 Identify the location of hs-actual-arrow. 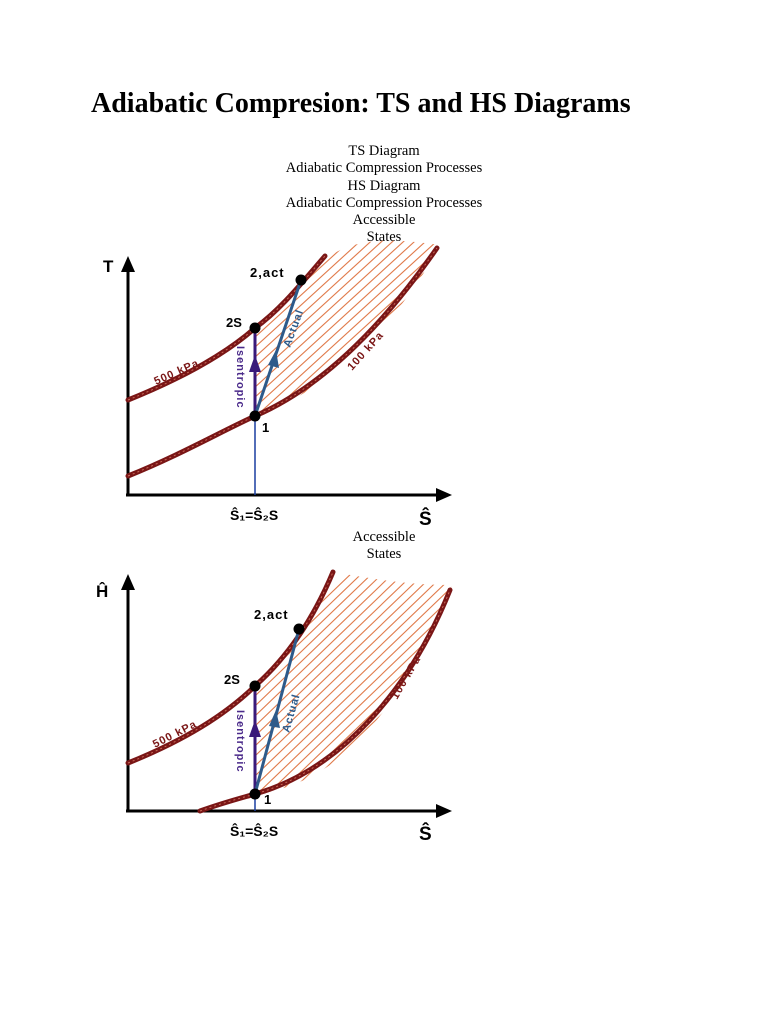
(274, 719).